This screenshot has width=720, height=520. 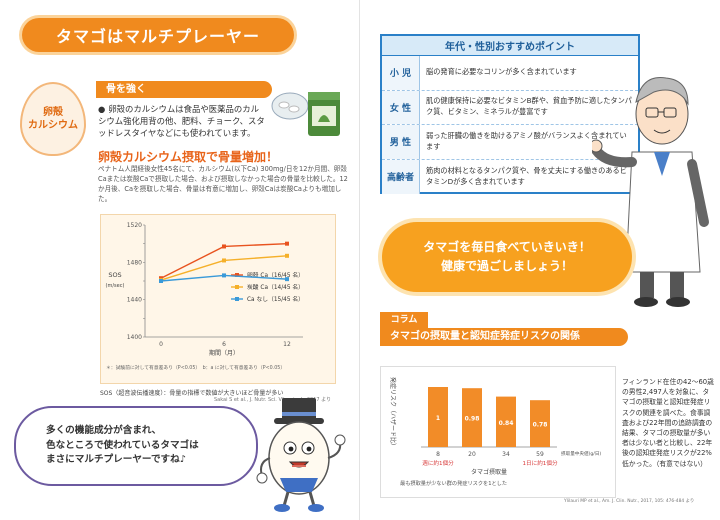 What do you see at coordinates (114, 275) in the screenshot?
I see `y-axis-label: SOS` at bounding box center [114, 275].